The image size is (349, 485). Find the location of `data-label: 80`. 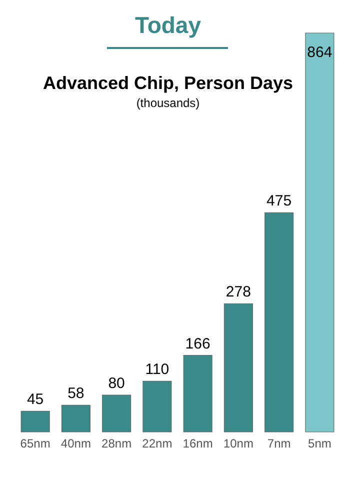

data-label: 80 is located at coordinates (116, 383).